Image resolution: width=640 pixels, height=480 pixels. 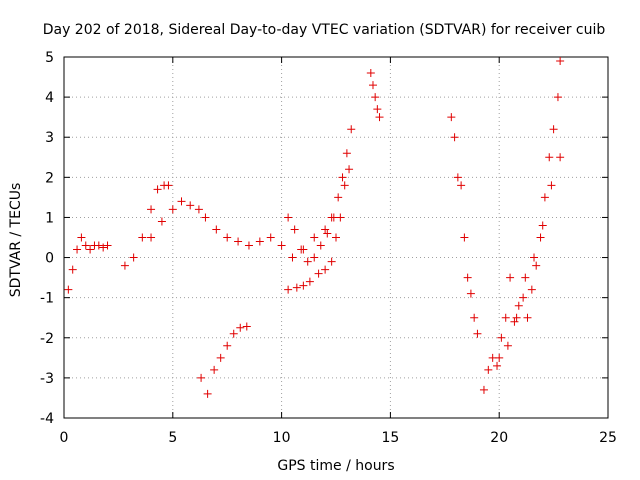 I want to click on series-arc5, so click(x=320, y=195).